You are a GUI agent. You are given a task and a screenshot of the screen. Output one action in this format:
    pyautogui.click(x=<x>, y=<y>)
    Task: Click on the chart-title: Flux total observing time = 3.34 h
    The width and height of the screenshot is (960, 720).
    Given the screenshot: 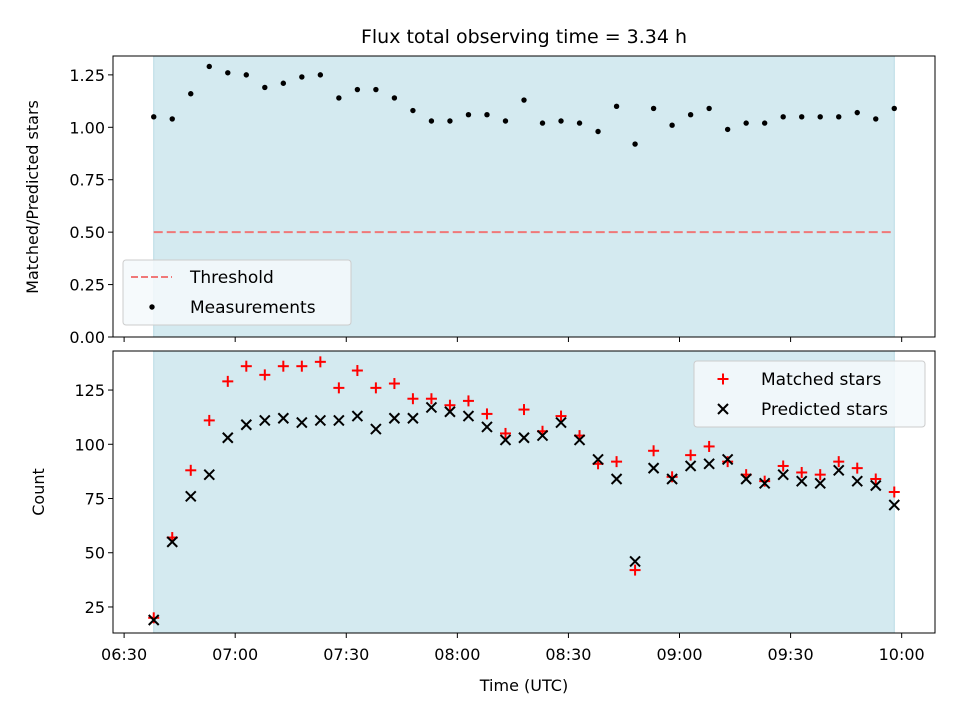 What is the action you would take?
    pyautogui.click(x=524, y=37)
    